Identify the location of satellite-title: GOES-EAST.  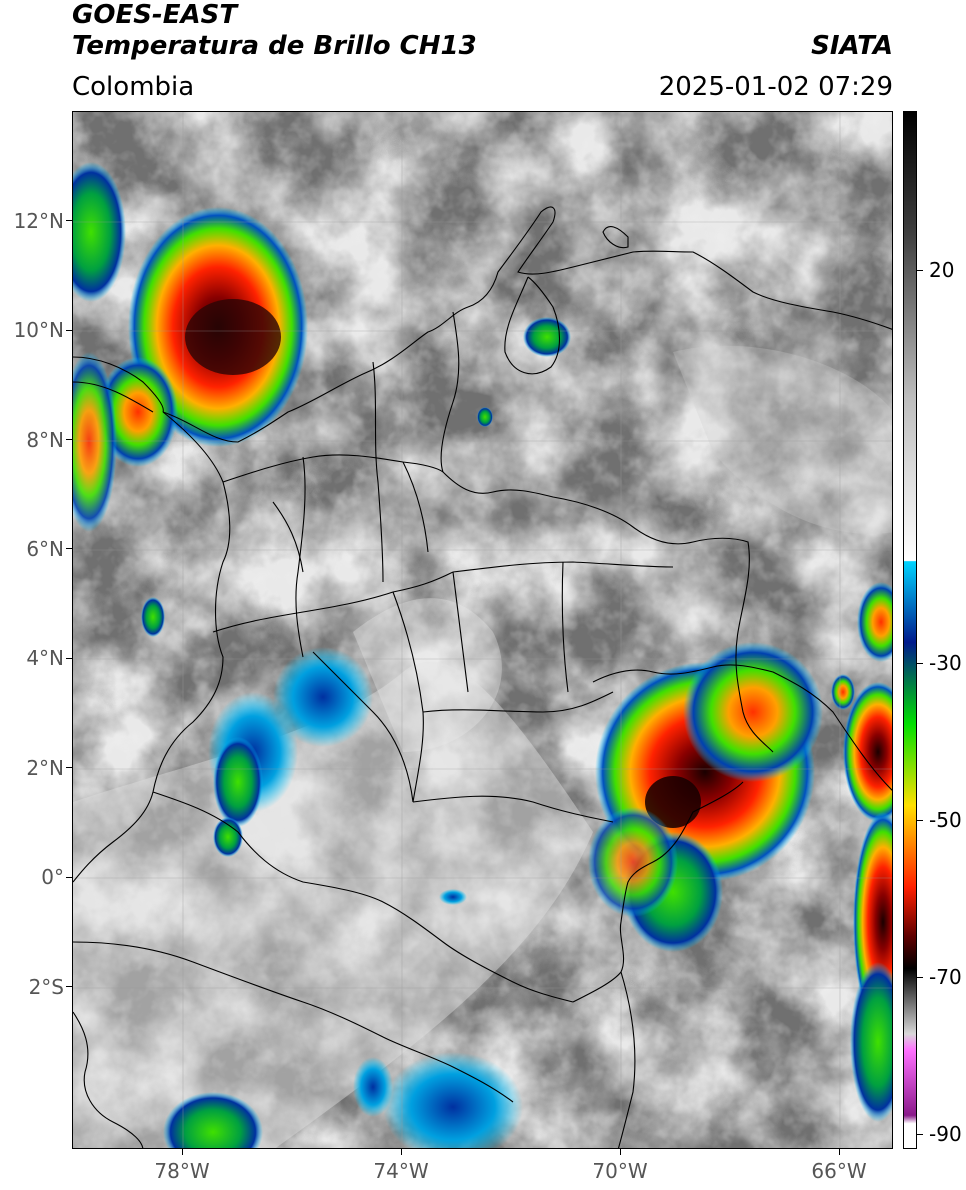
(155, 15).